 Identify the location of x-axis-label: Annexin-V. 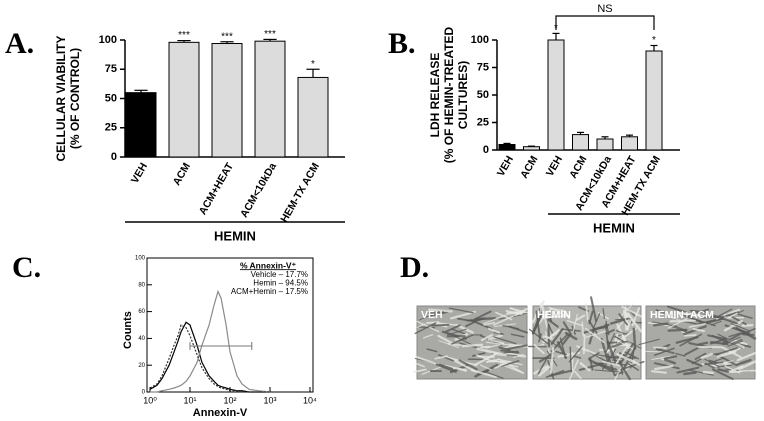
(220, 413).